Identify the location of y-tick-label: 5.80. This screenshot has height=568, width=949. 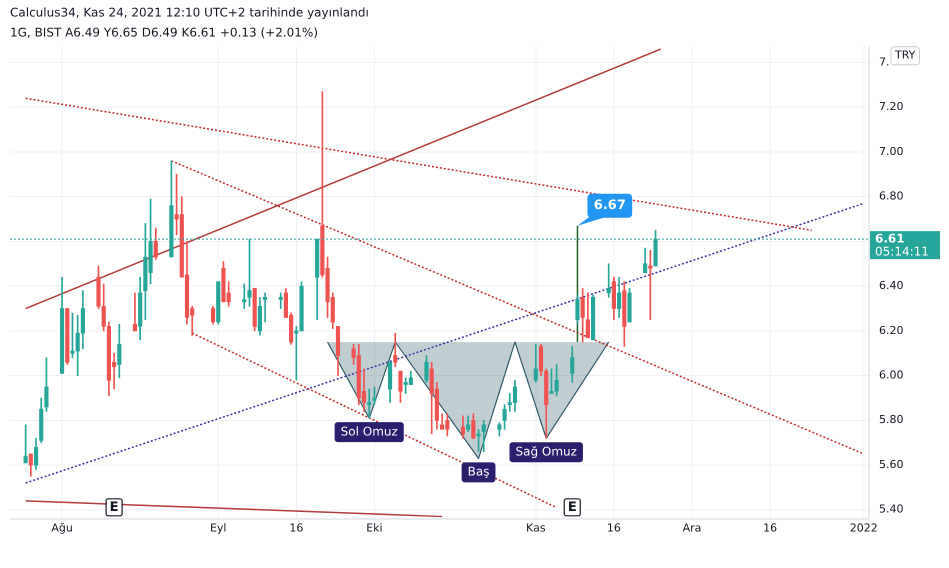
(891, 419).